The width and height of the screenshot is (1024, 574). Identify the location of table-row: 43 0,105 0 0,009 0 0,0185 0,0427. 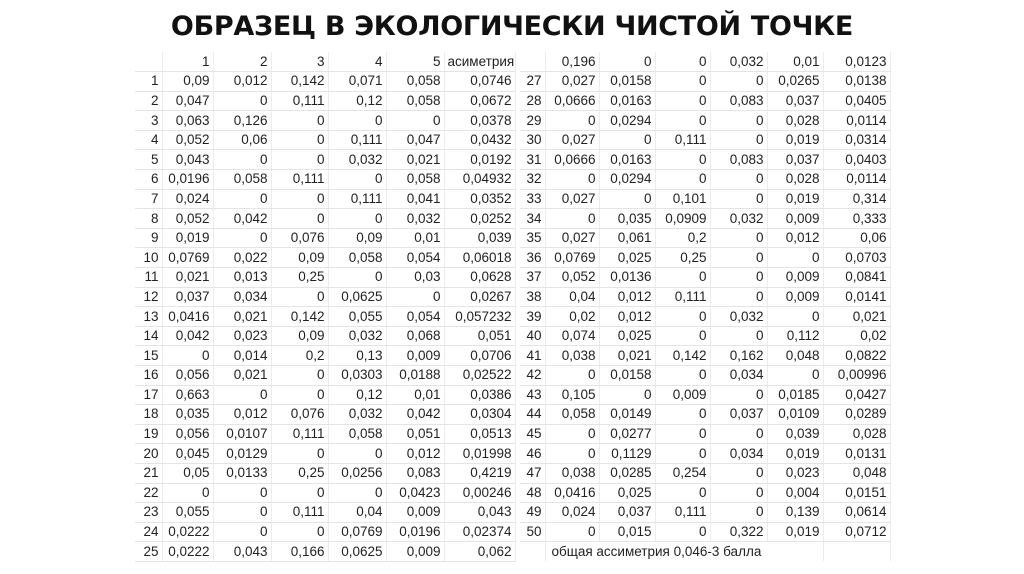
(705, 395).